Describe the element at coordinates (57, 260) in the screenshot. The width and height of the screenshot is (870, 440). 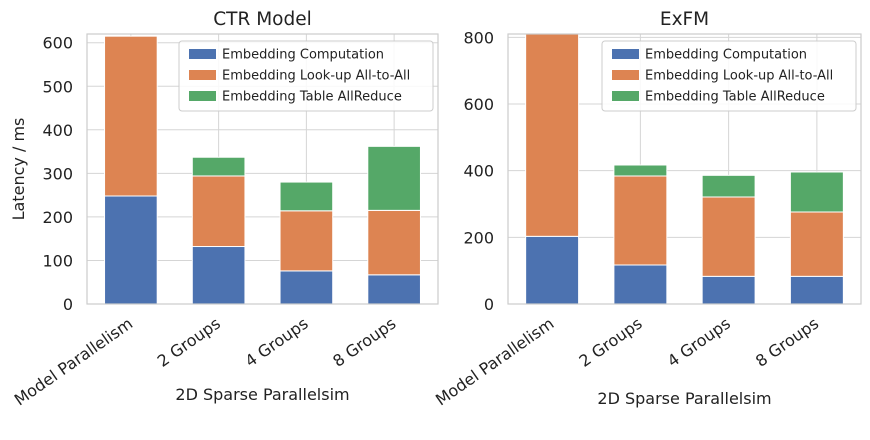
I see `y-tick-label: 100` at that location.